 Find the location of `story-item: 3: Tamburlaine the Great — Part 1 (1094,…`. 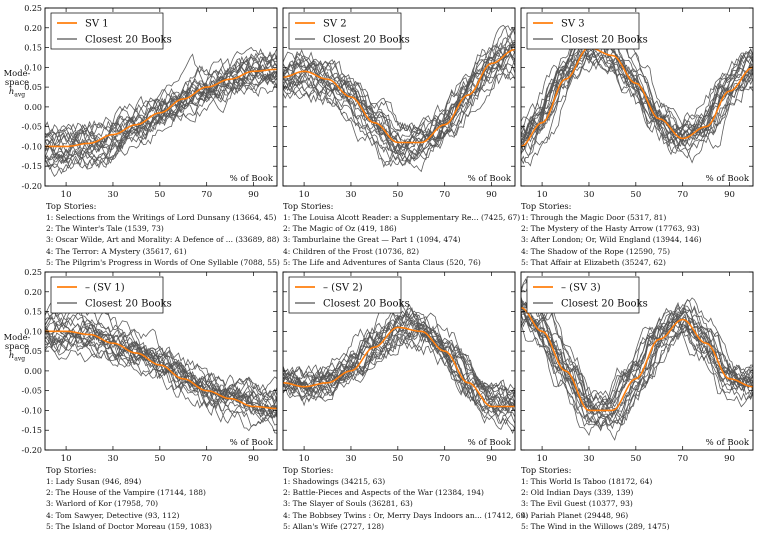

story-item: 3: Tamburlaine the Great — Part 1 (1094,… is located at coordinates (372, 240).